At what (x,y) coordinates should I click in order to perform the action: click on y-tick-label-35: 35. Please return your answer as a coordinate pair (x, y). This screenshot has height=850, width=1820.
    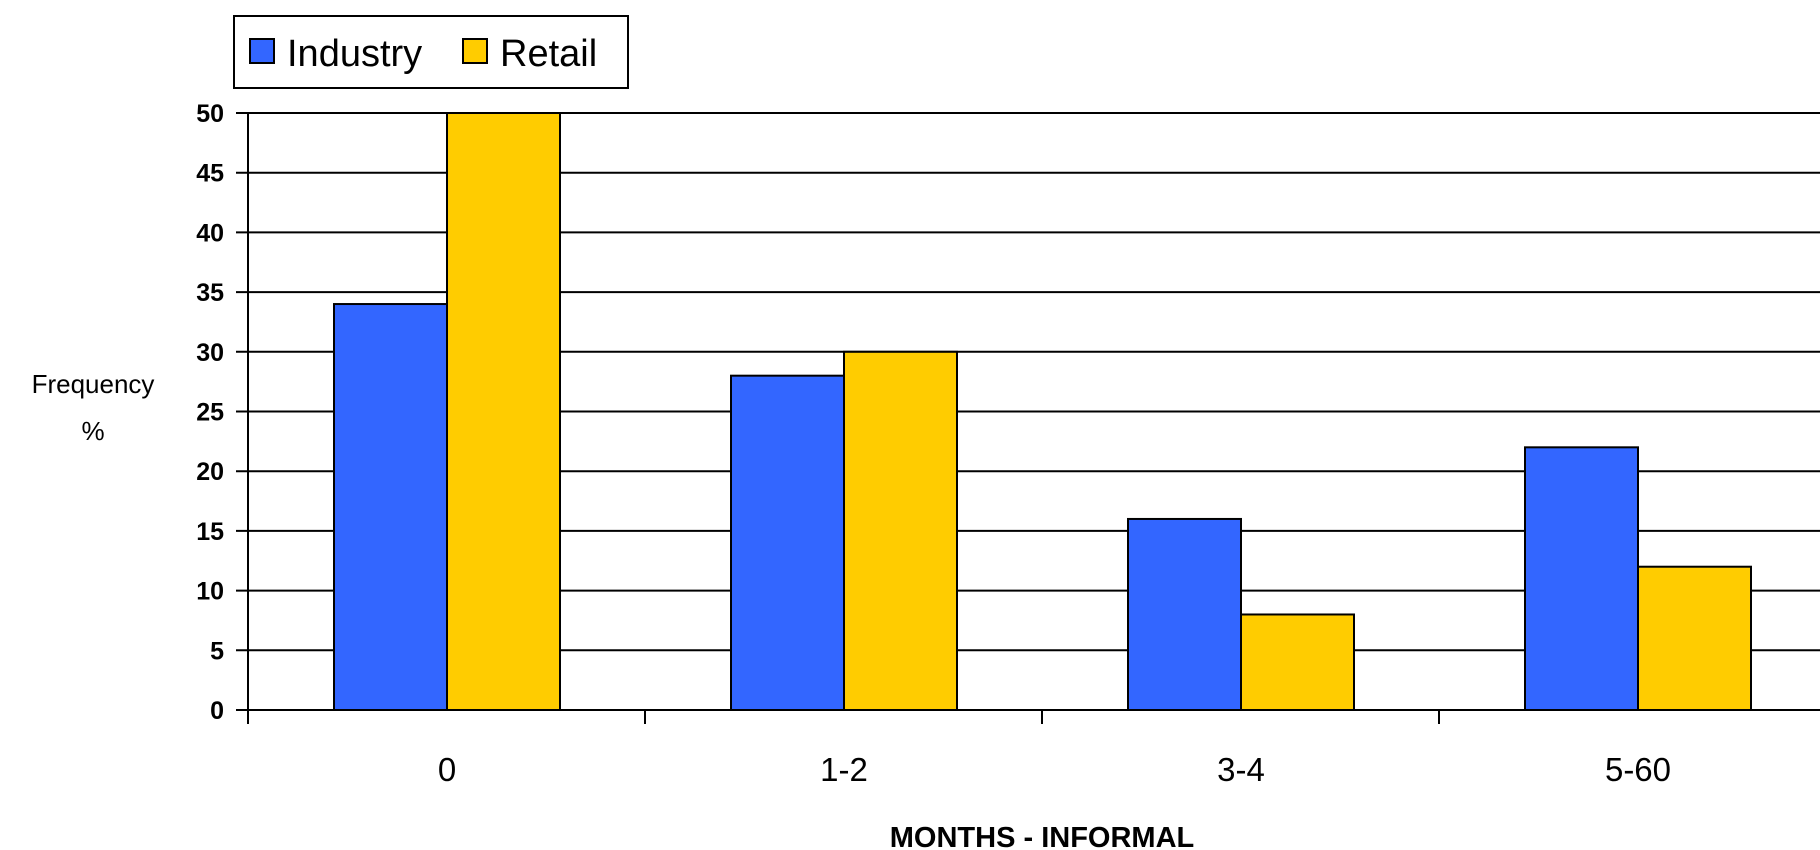
    Looking at the image, I should click on (210, 293).